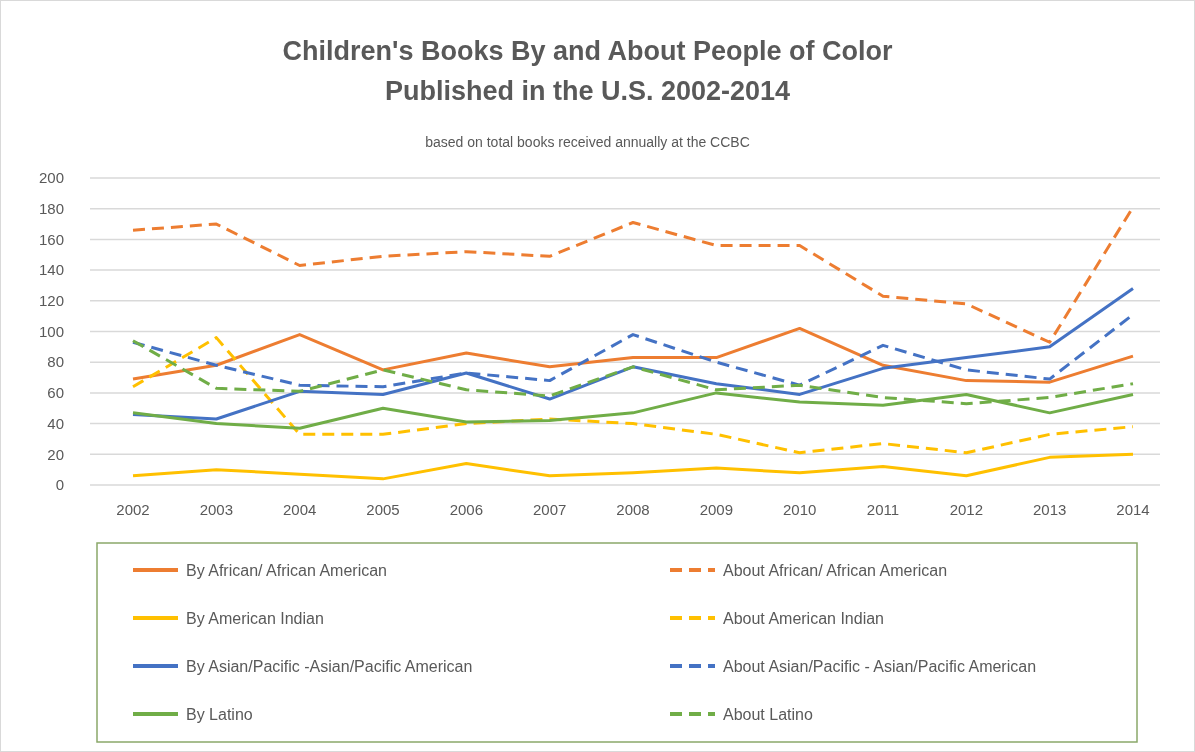 The image size is (1195, 752). I want to click on y-tick-label: 0, so click(59, 485).